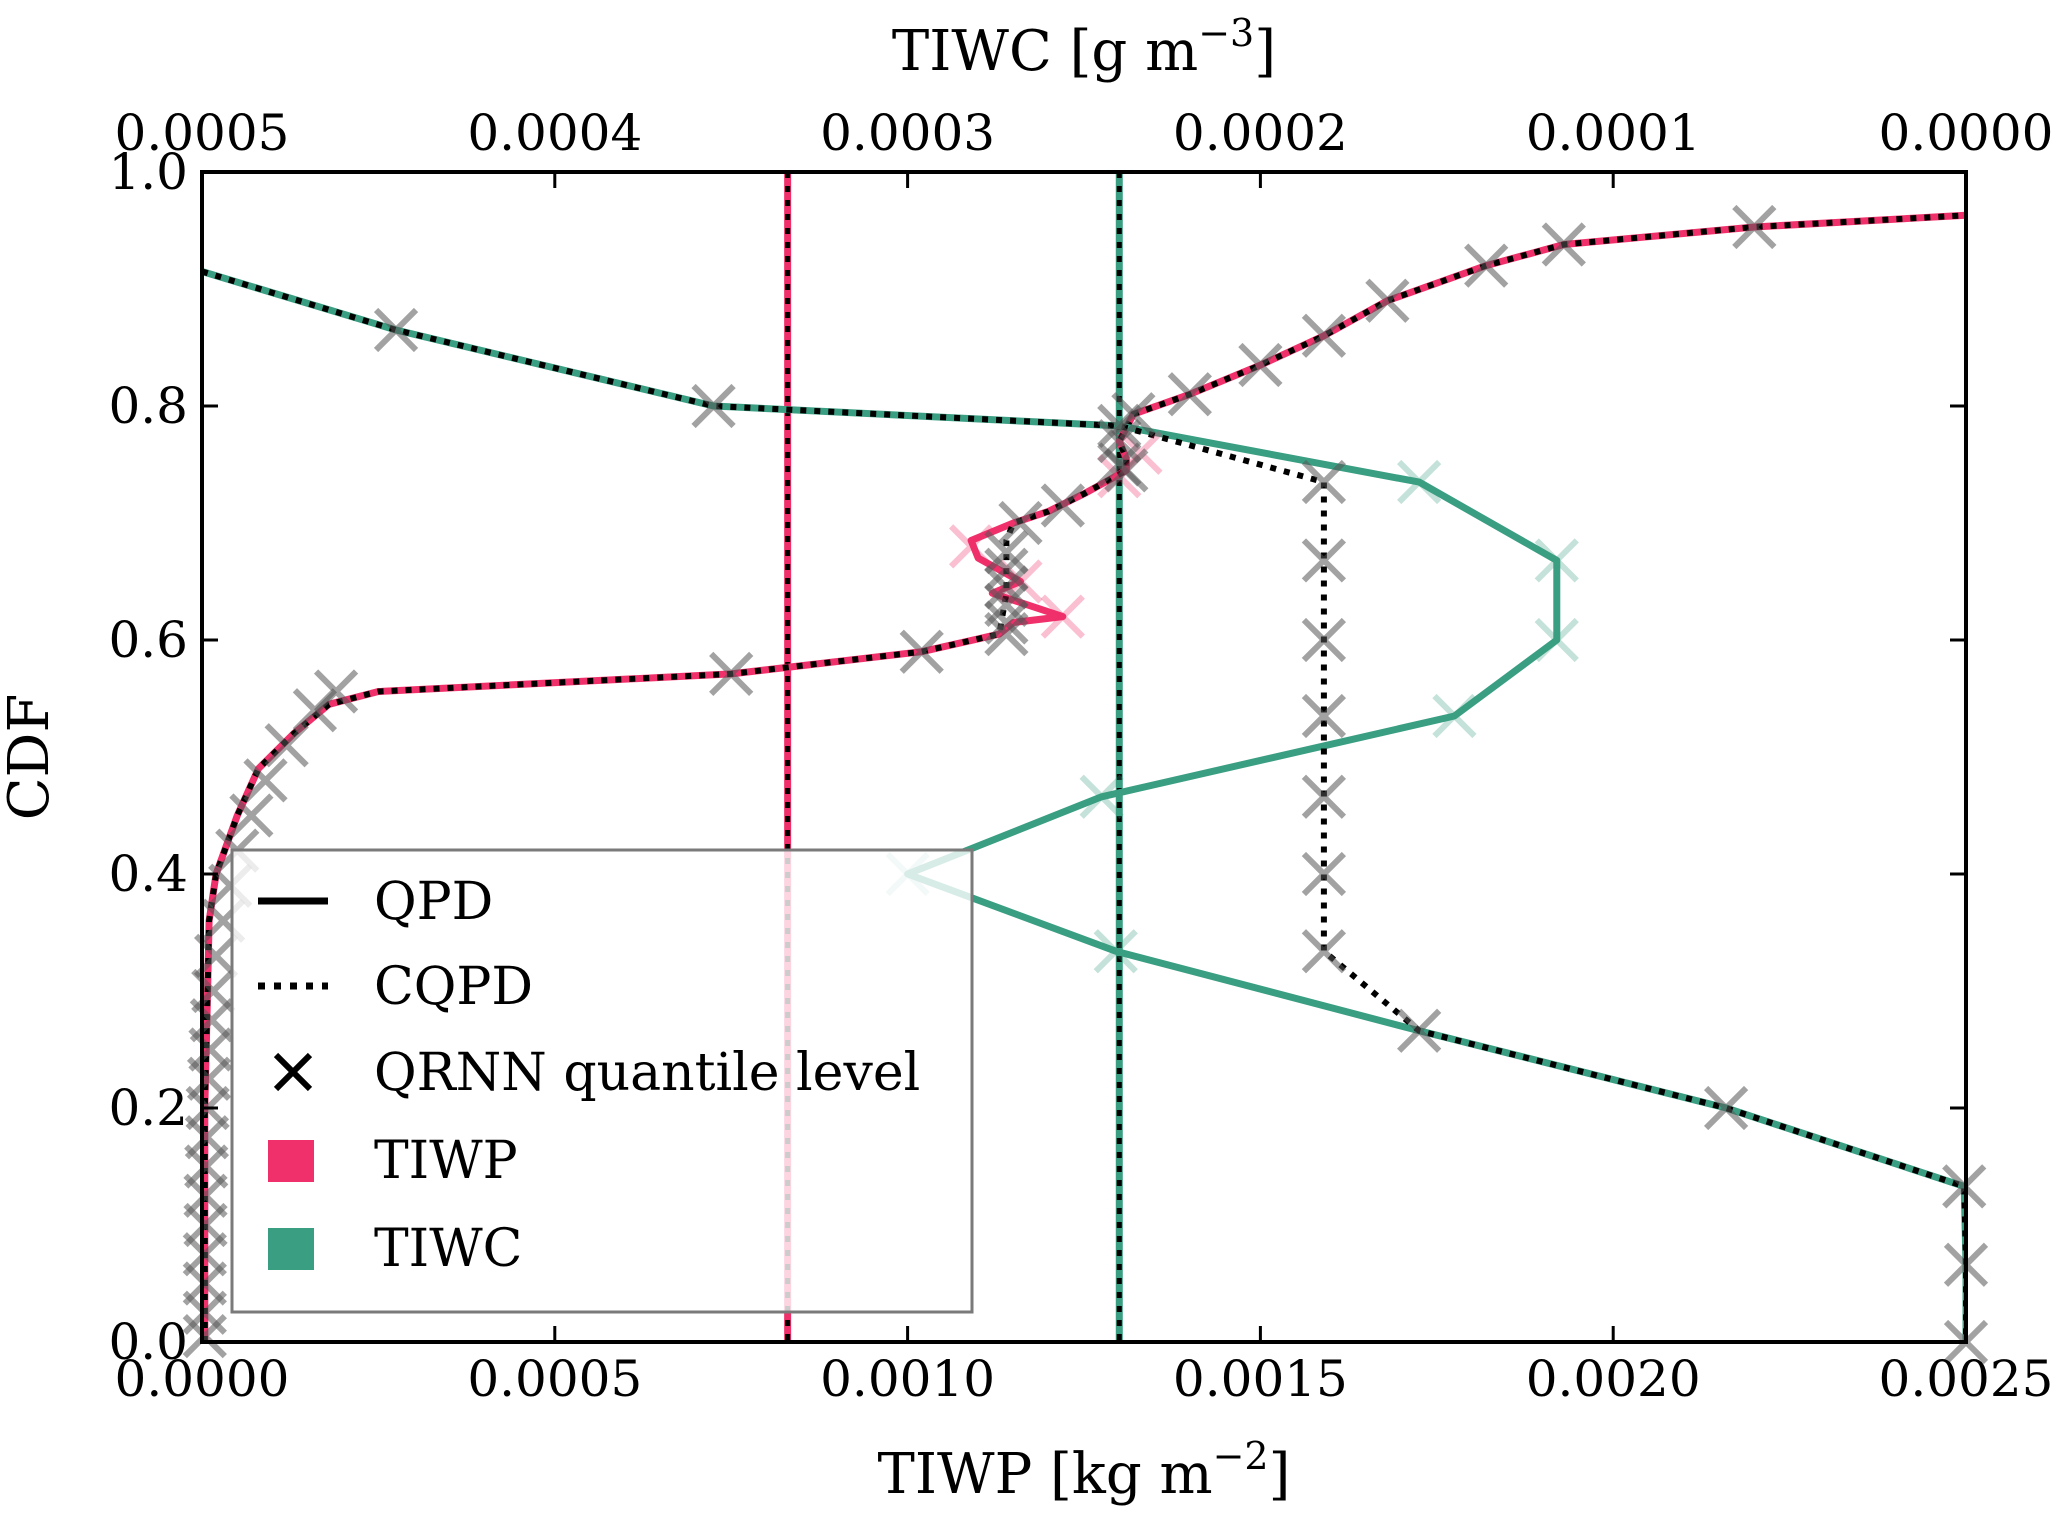 The height and width of the screenshot is (1528, 2067). Describe the element at coordinates (148, 406) in the screenshot. I see `y-tick-label-4: 0.8` at that location.